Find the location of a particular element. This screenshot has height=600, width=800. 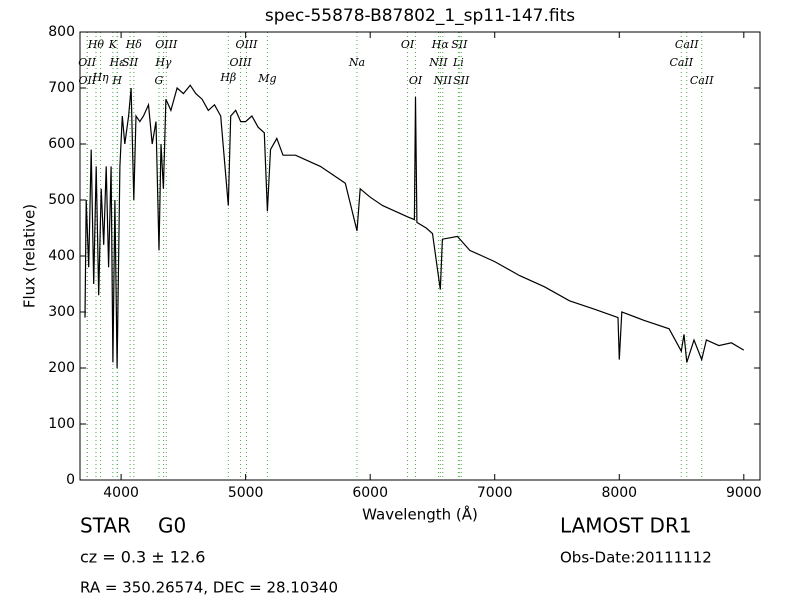

annotation: cz = 0.3 ± 12.6 is located at coordinates (142, 557).